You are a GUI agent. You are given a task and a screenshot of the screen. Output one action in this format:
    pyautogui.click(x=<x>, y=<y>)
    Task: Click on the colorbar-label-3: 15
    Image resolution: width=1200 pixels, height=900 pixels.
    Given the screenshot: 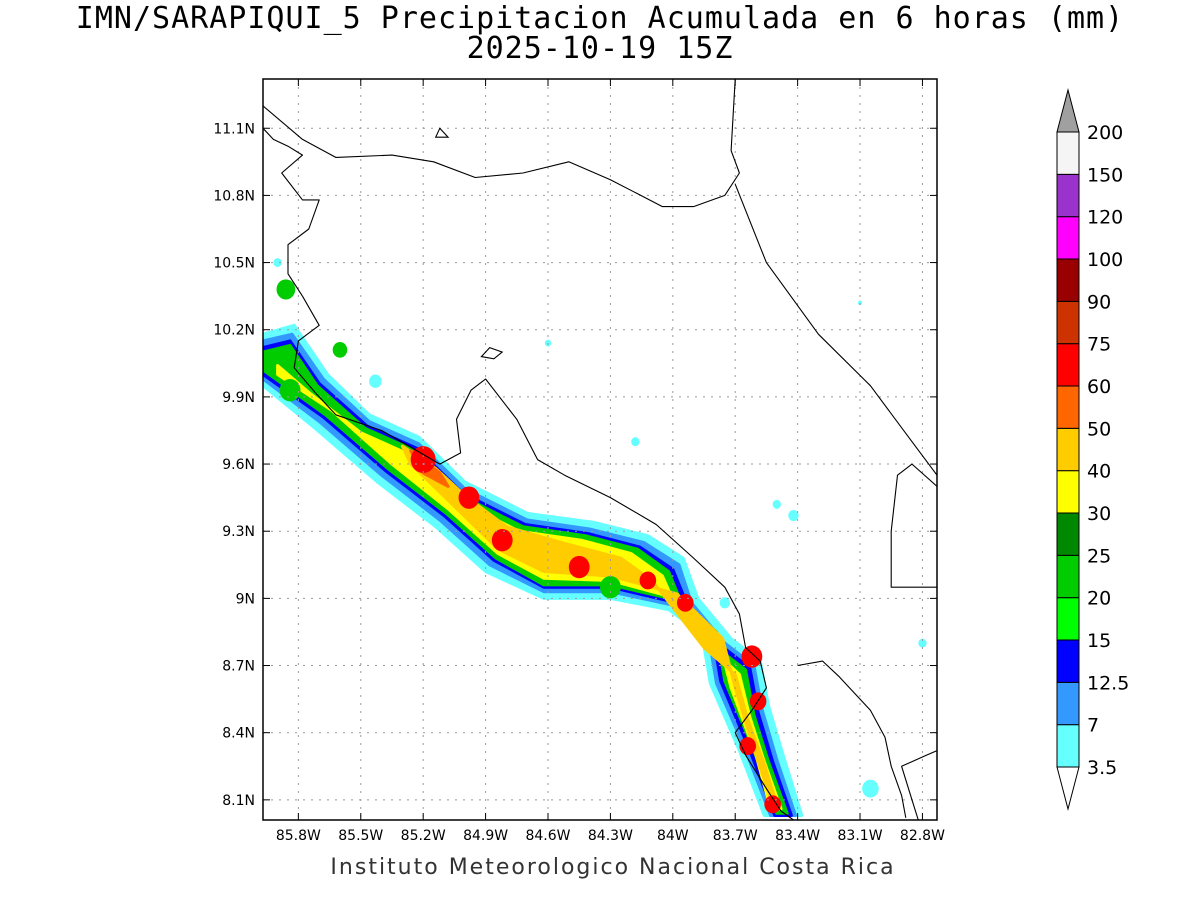 What is the action you would take?
    pyautogui.click(x=1099, y=641)
    